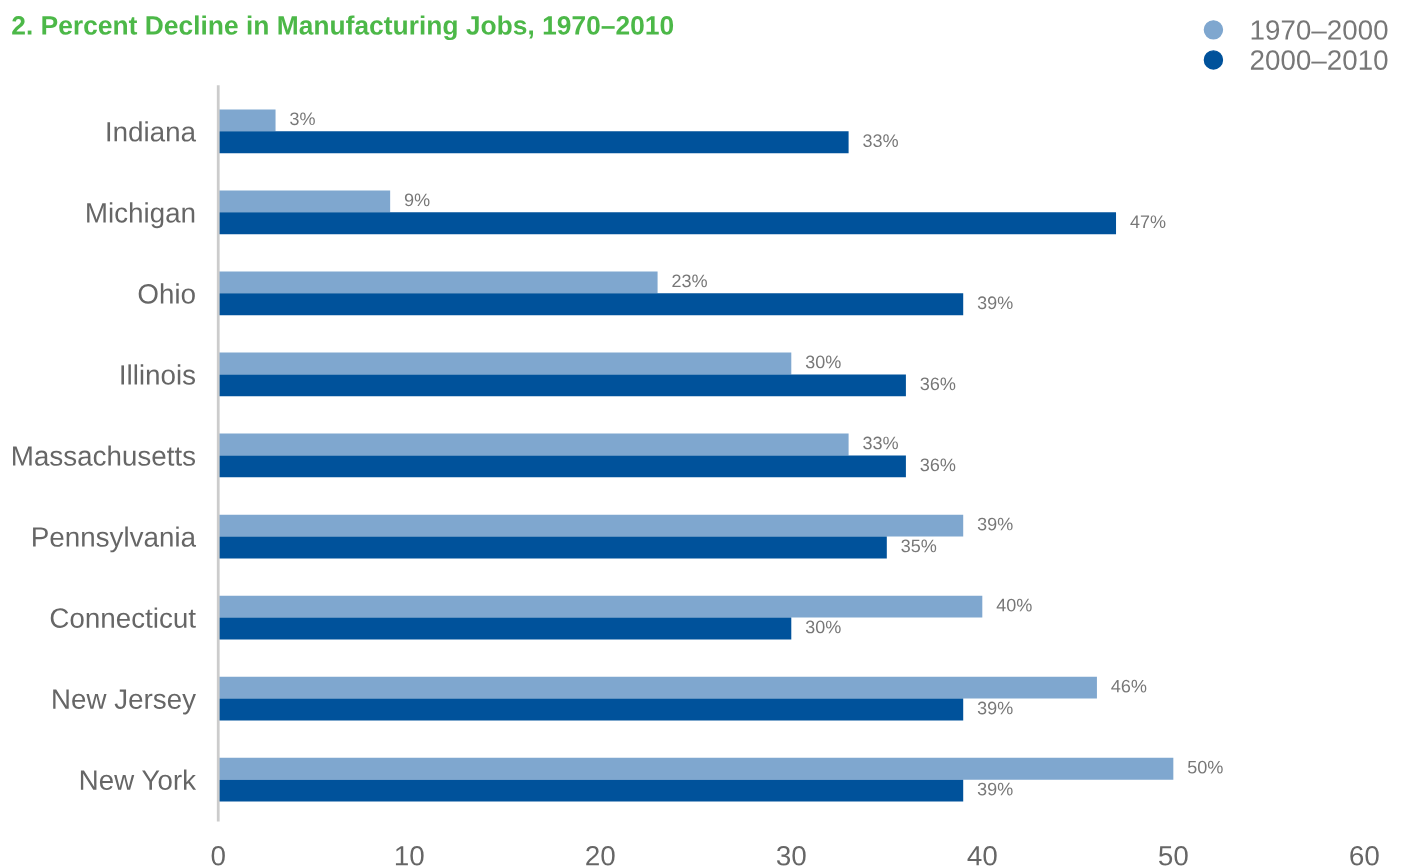 Image resolution: width=1408 pixels, height=867 pixels. What do you see at coordinates (919, 546) in the screenshot?
I see `data-label: 35%` at bounding box center [919, 546].